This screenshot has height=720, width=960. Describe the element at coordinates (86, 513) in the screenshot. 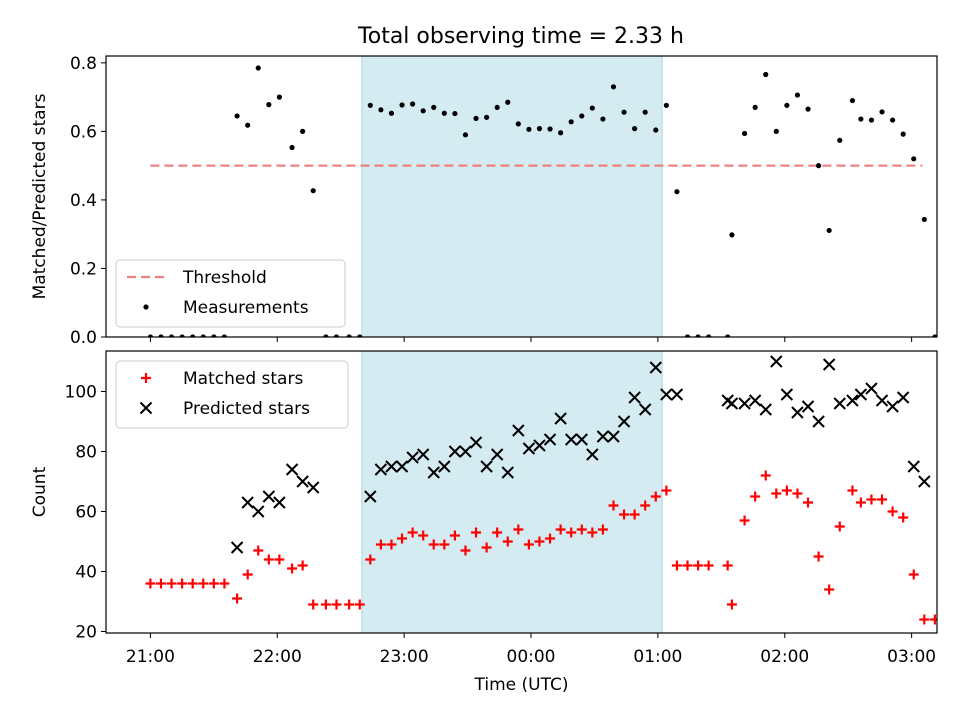

I see `y-tick-label: 60` at that location.